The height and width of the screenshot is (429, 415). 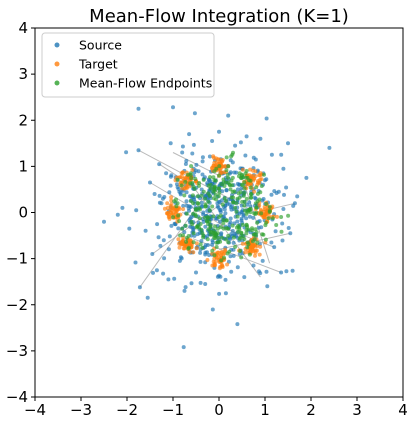 I want to click on legend-marker, so click(x=57, y=83).